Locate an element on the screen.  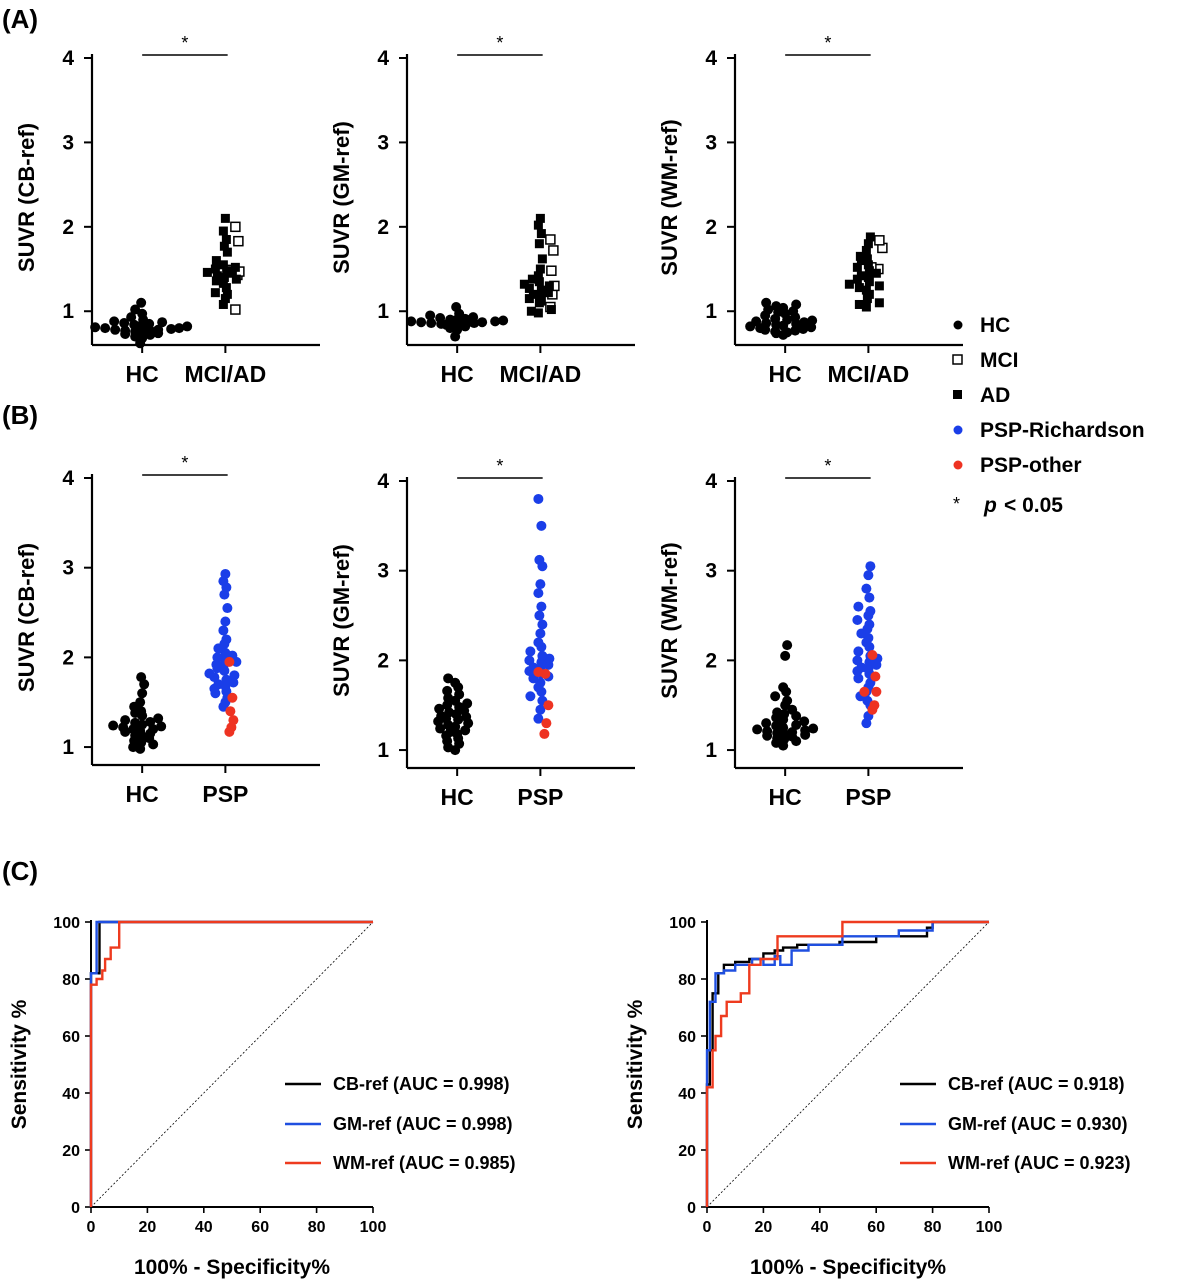
legend-label-2: WM-ref (AUC = 0.923) is located at coordinates (1039, 1163).